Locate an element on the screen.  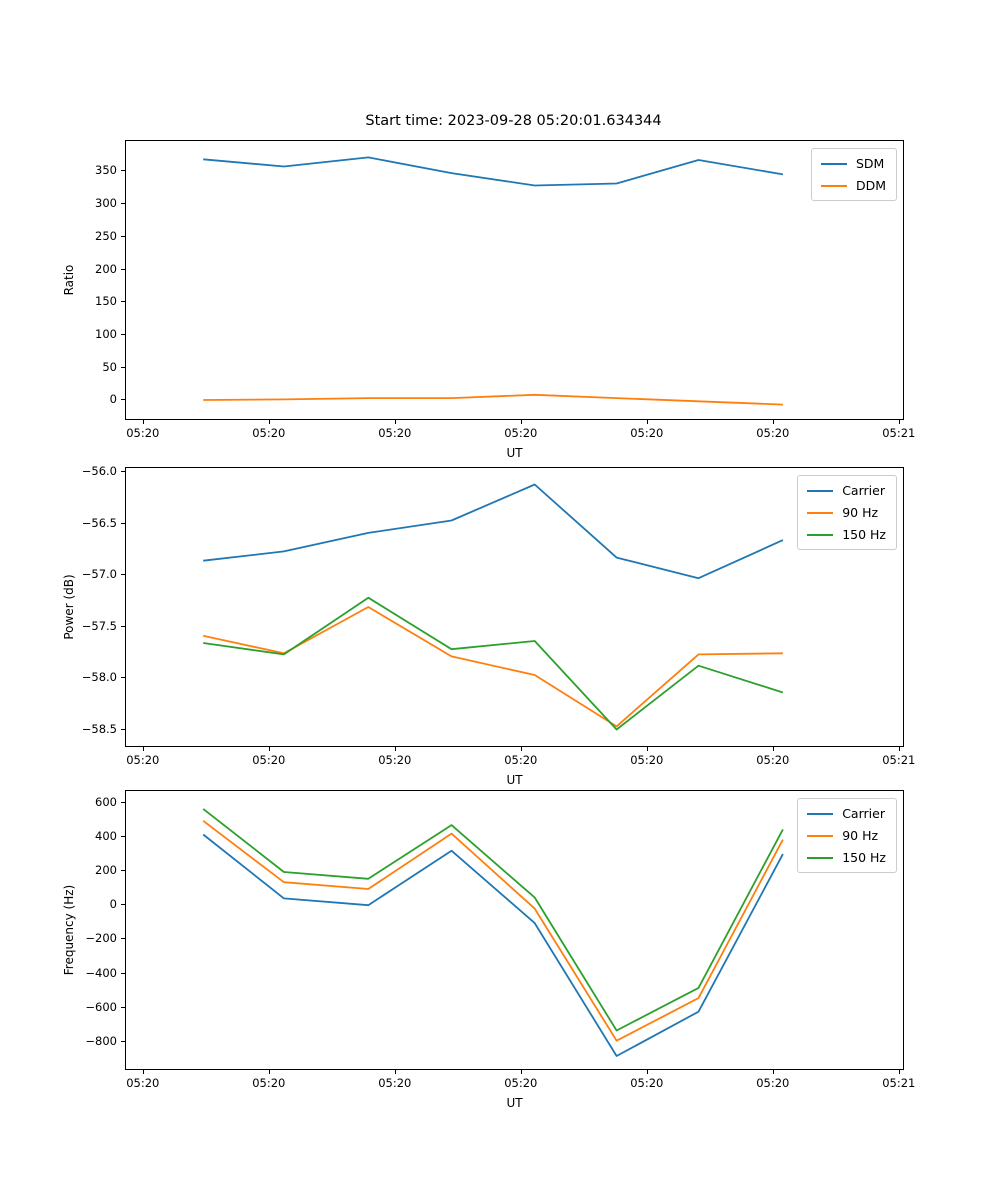
series-line-ddm is located at coordinates (493, 399).